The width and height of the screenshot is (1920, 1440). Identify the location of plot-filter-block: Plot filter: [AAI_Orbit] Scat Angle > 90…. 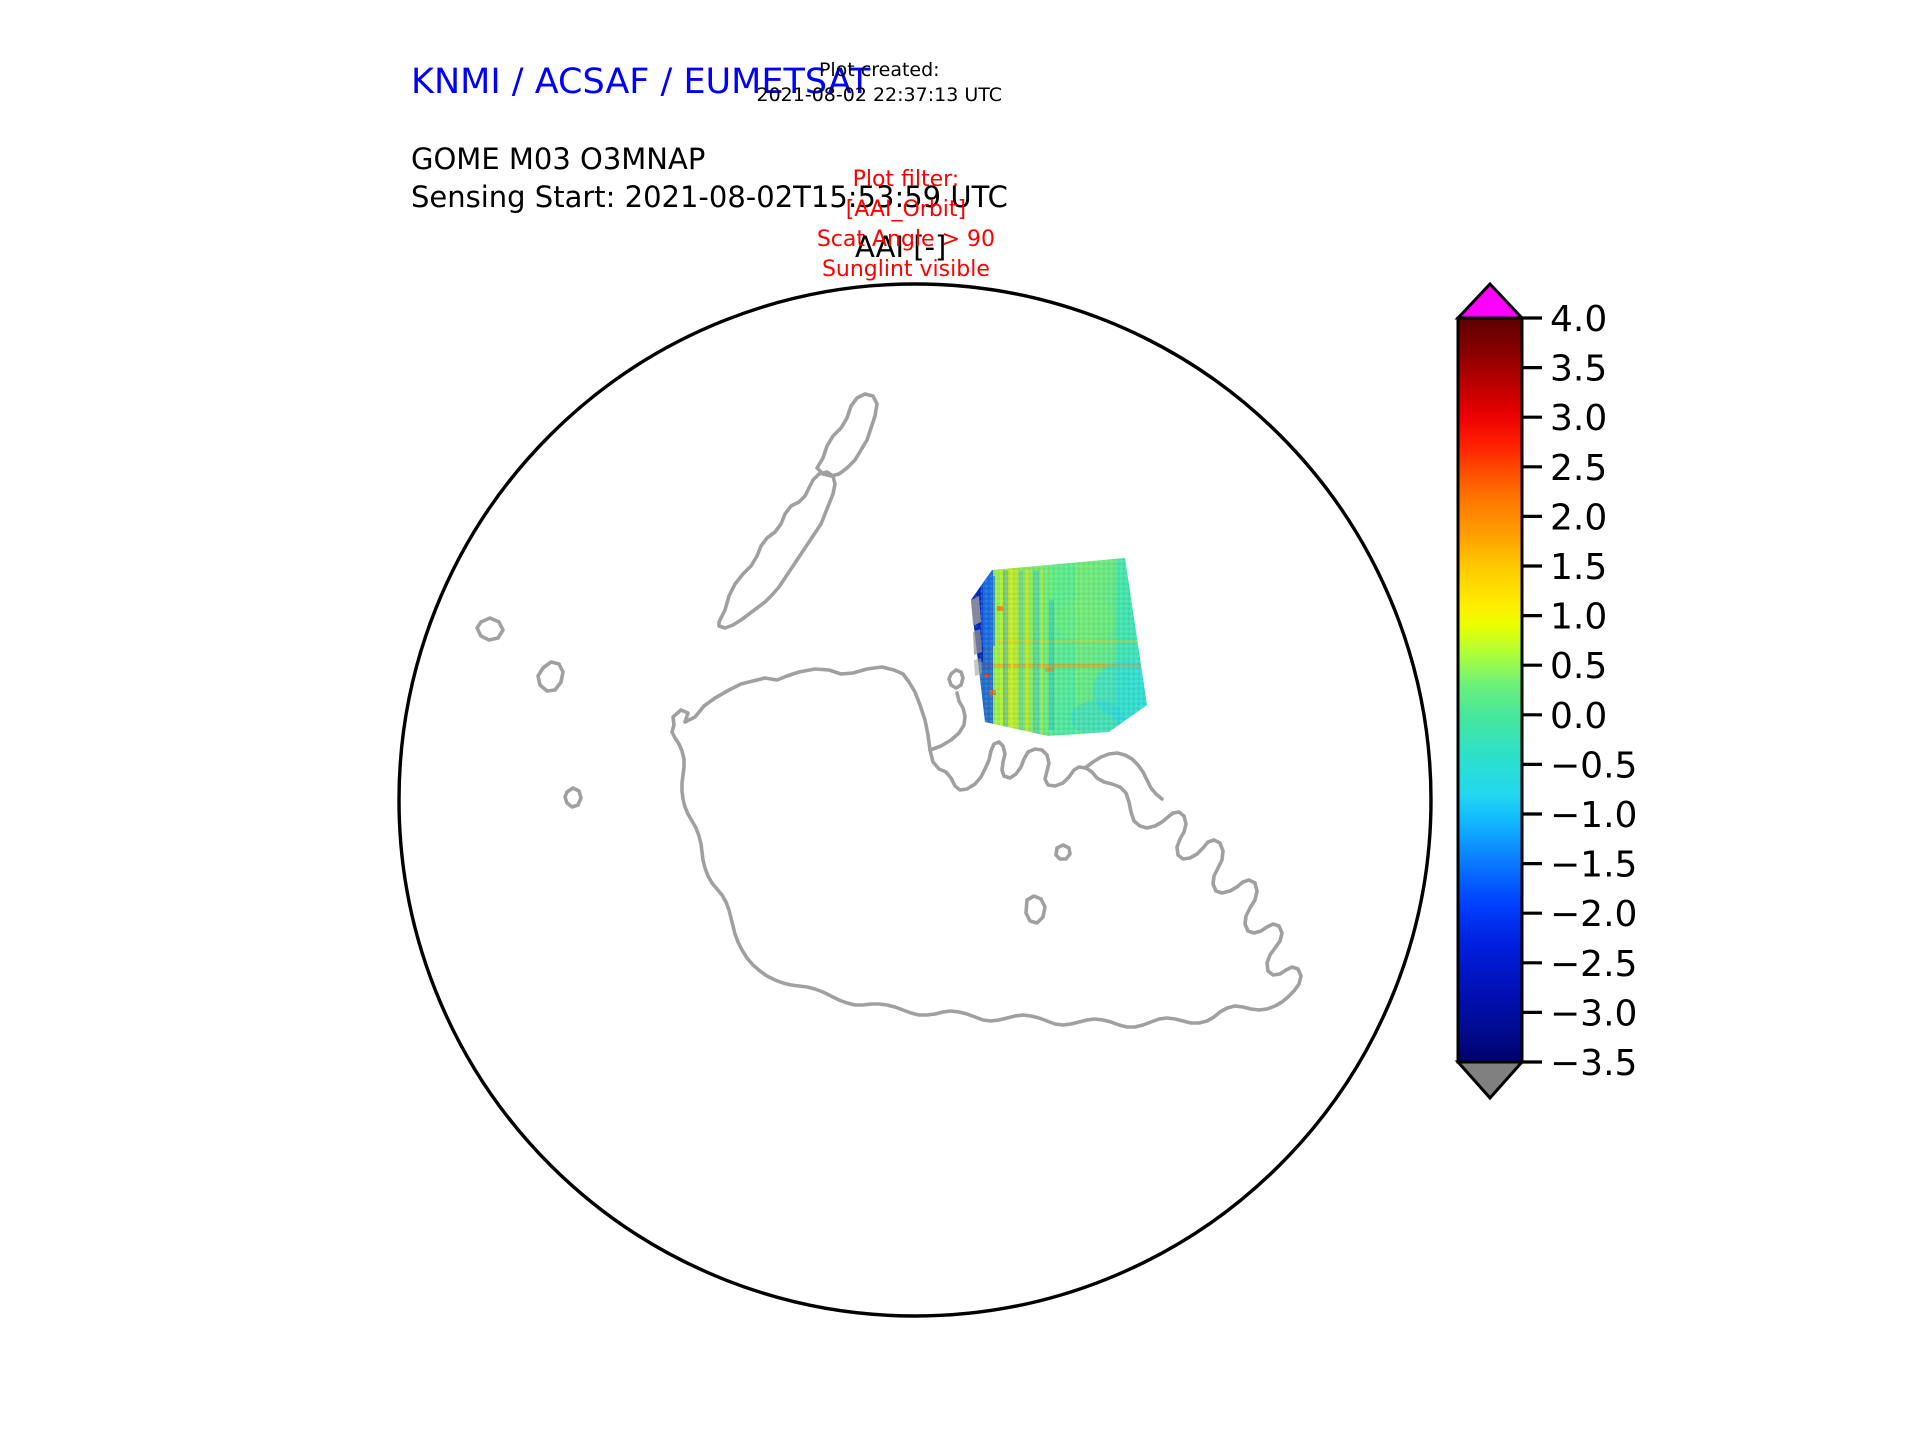
(906, 225).